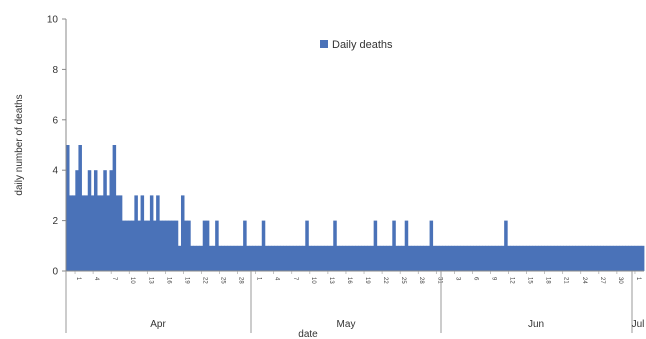  What do you see at coordinates (308, 334) in the screenshot?
I see `x-axis-title: date` at bounding box center [308, 334].